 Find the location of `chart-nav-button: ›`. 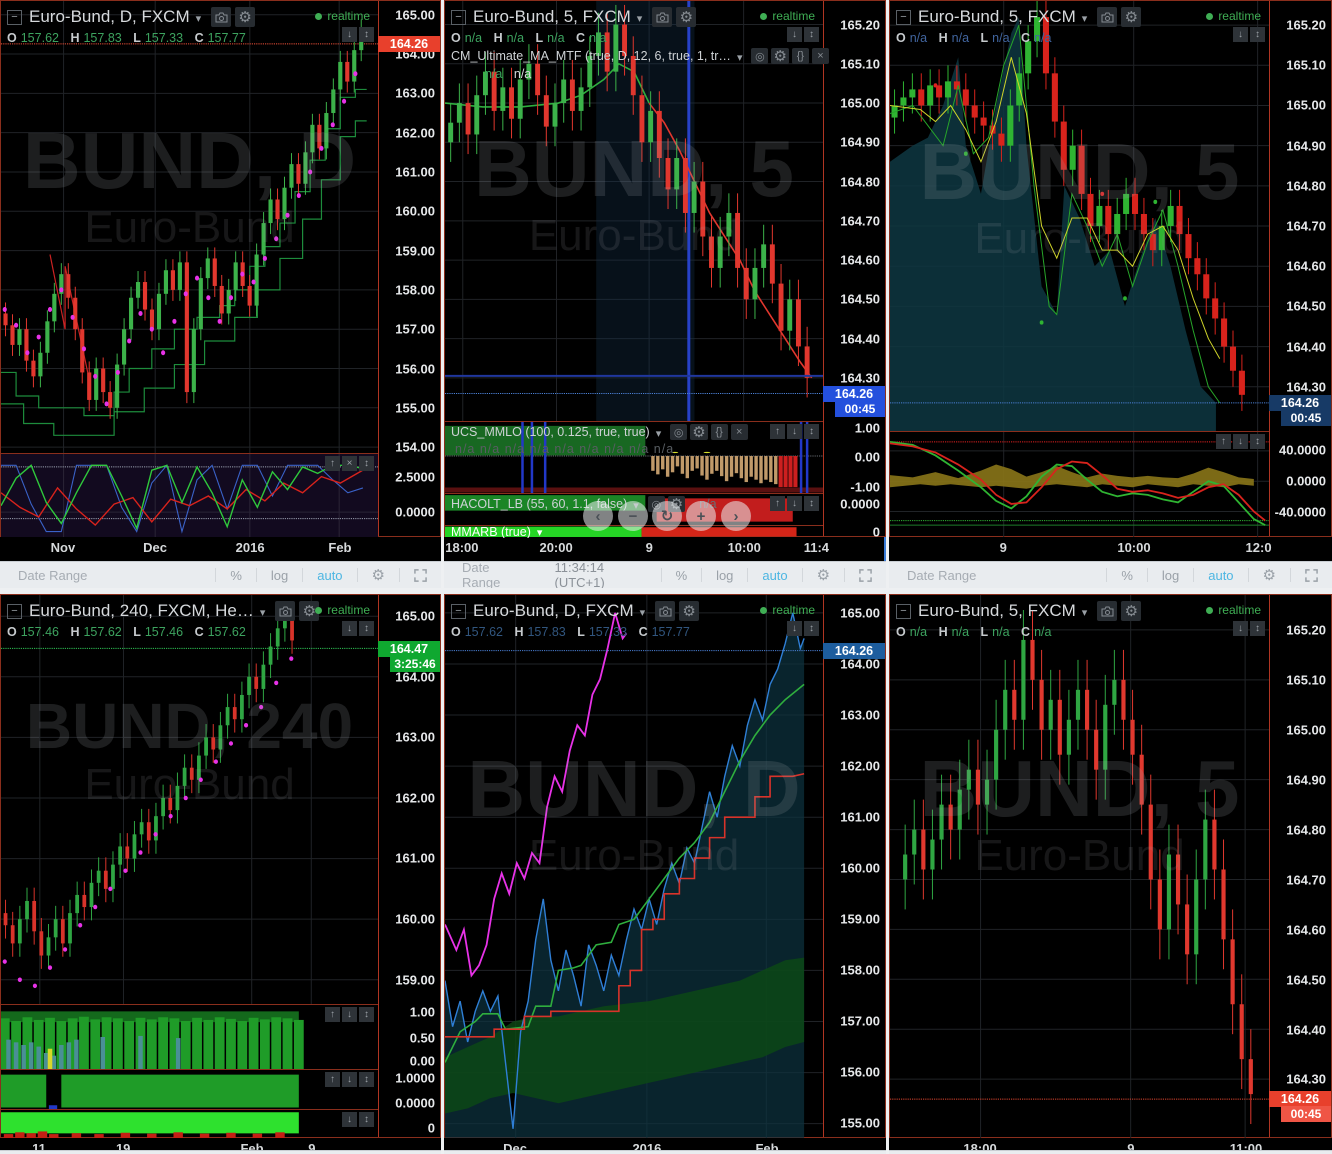

chart-nav-button: › is located at coordinates (736, 516).